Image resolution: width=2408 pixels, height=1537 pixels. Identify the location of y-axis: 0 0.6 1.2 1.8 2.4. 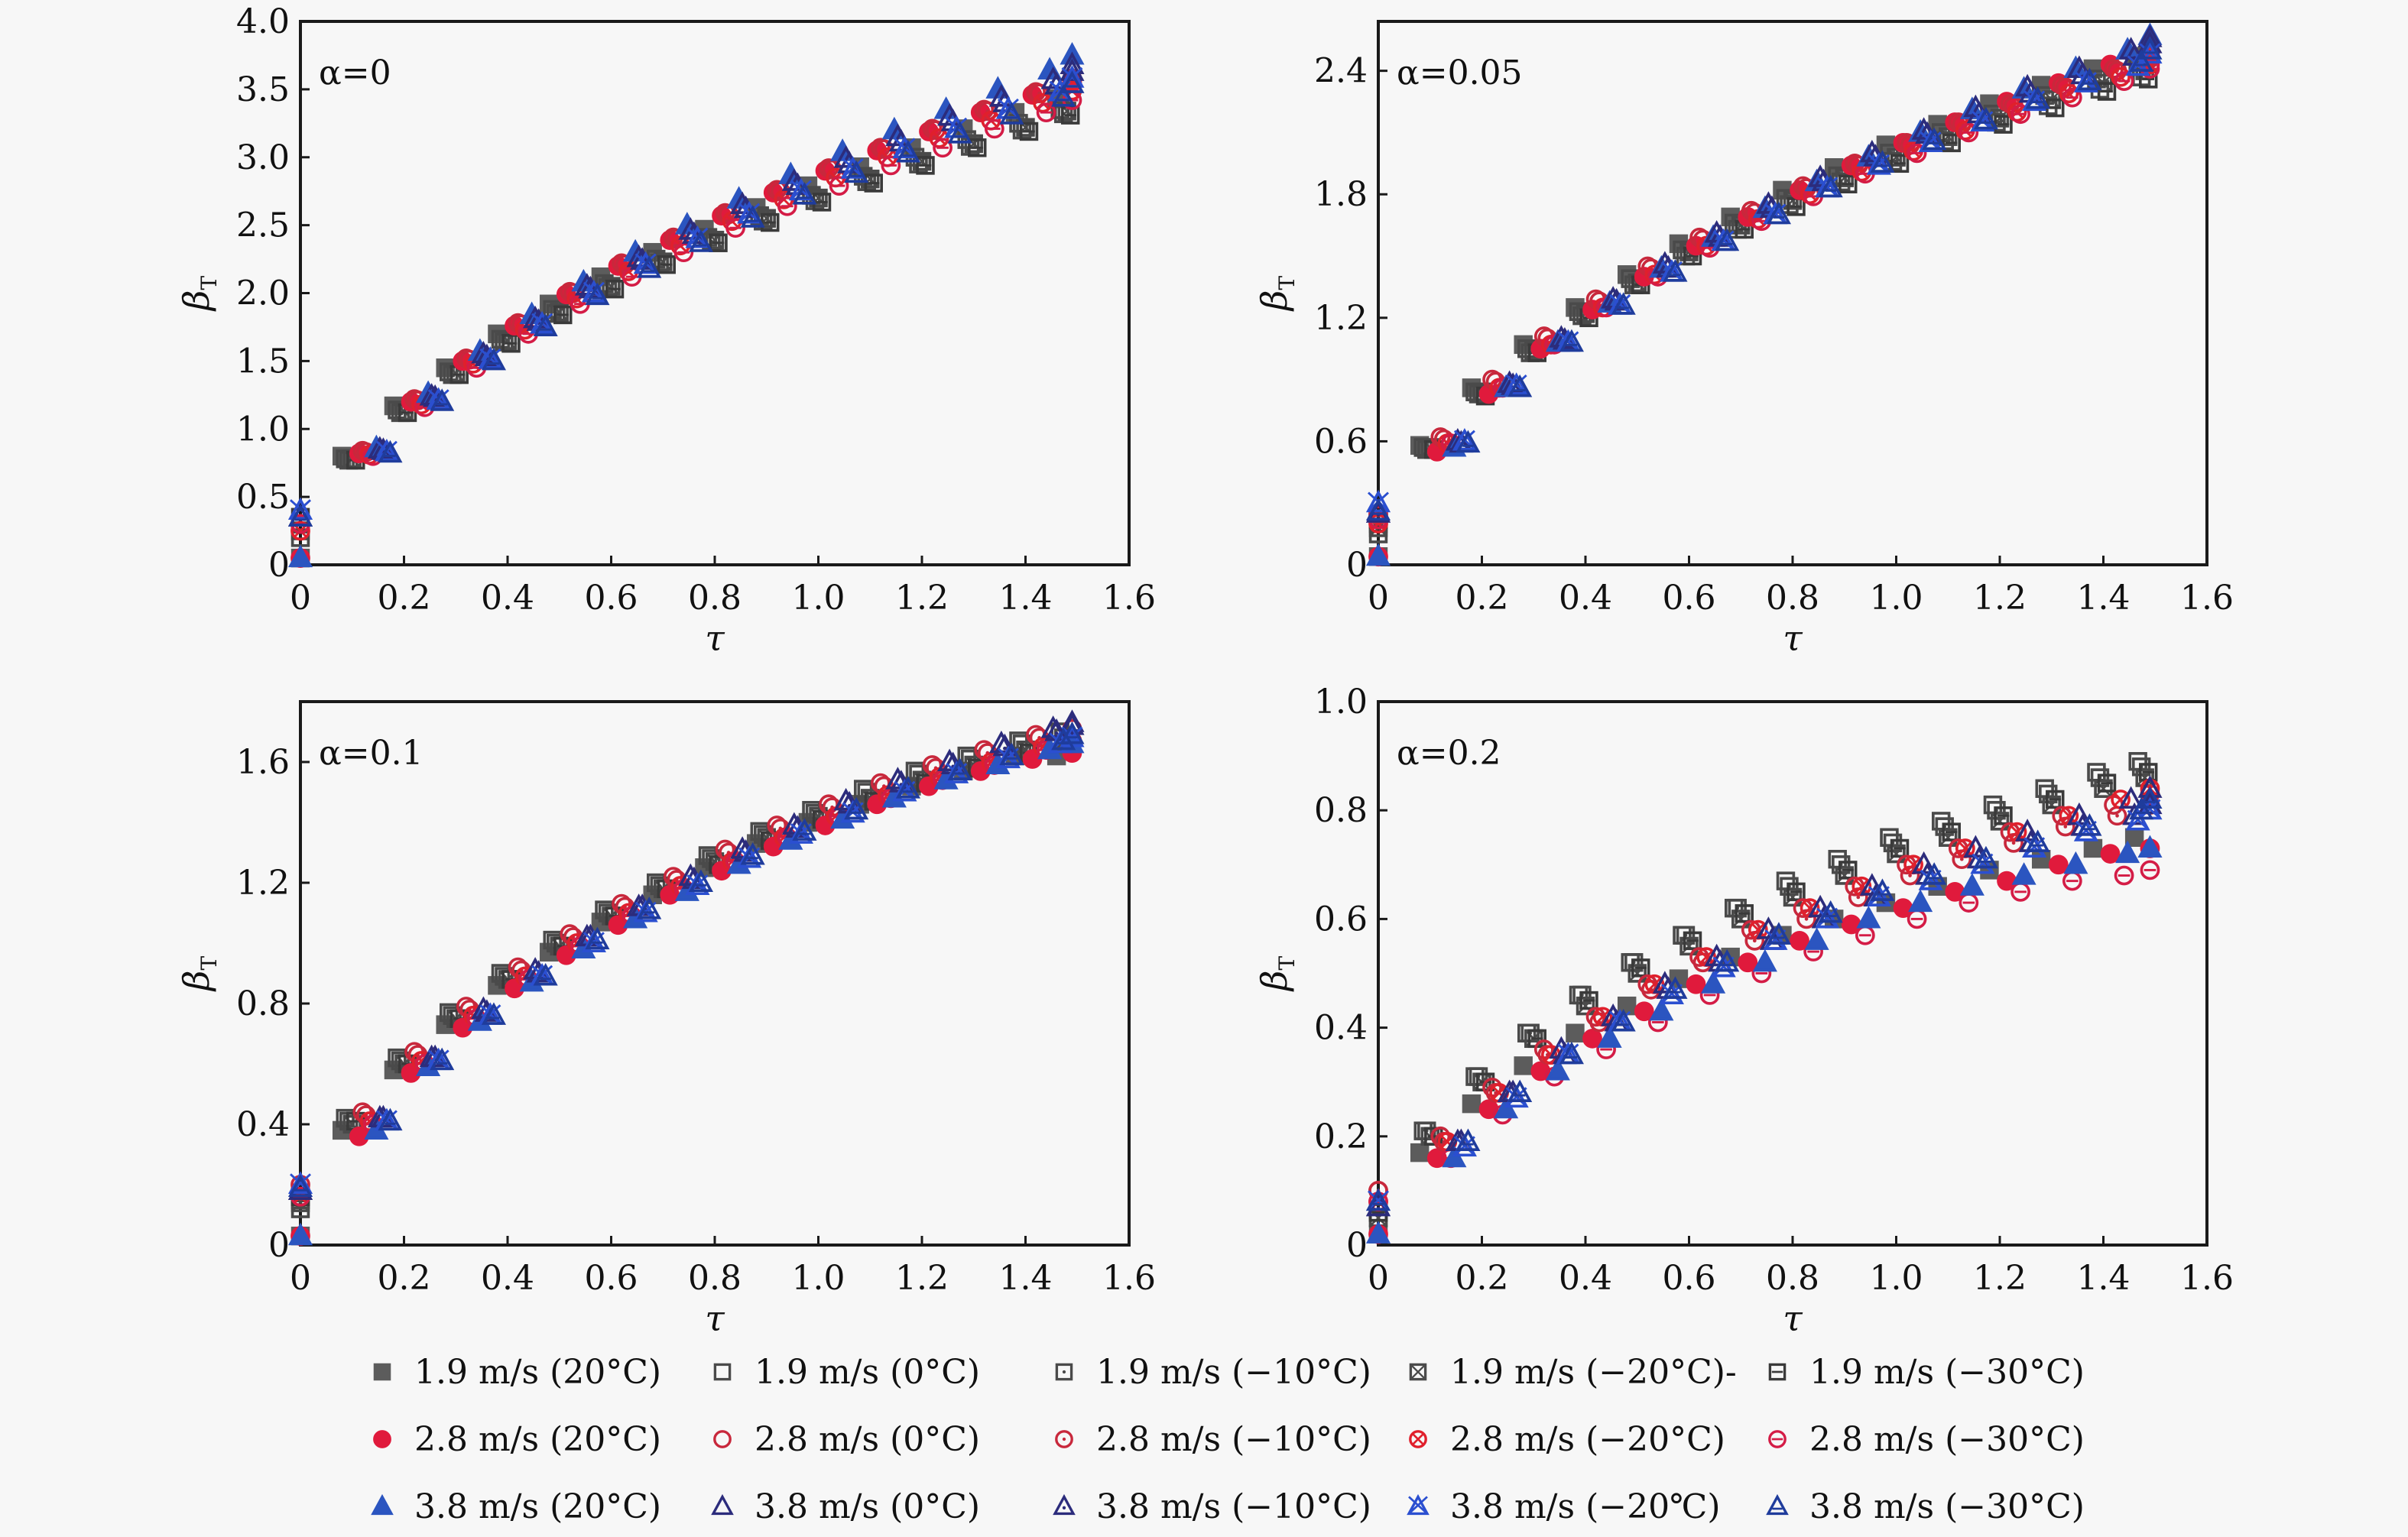
(1350, 318).